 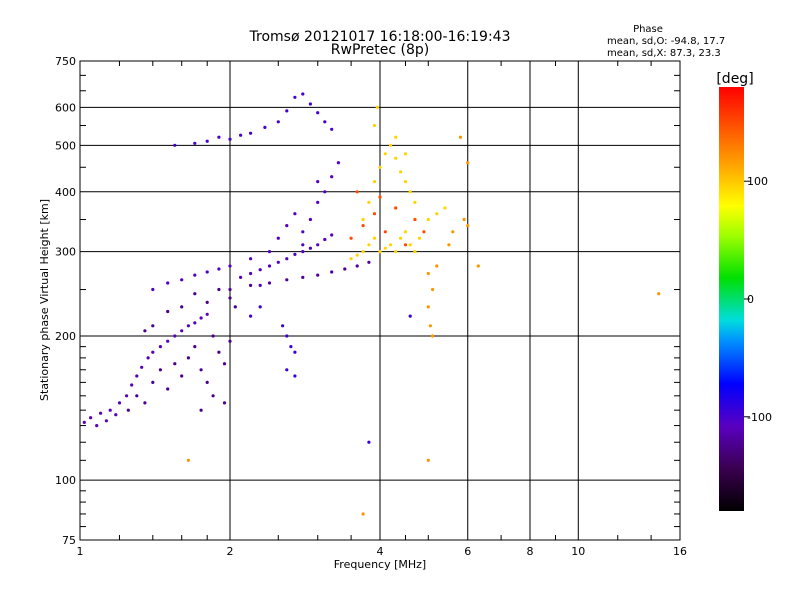 I want to click on colorbar-label: [deg], so click(x=734, y=79).